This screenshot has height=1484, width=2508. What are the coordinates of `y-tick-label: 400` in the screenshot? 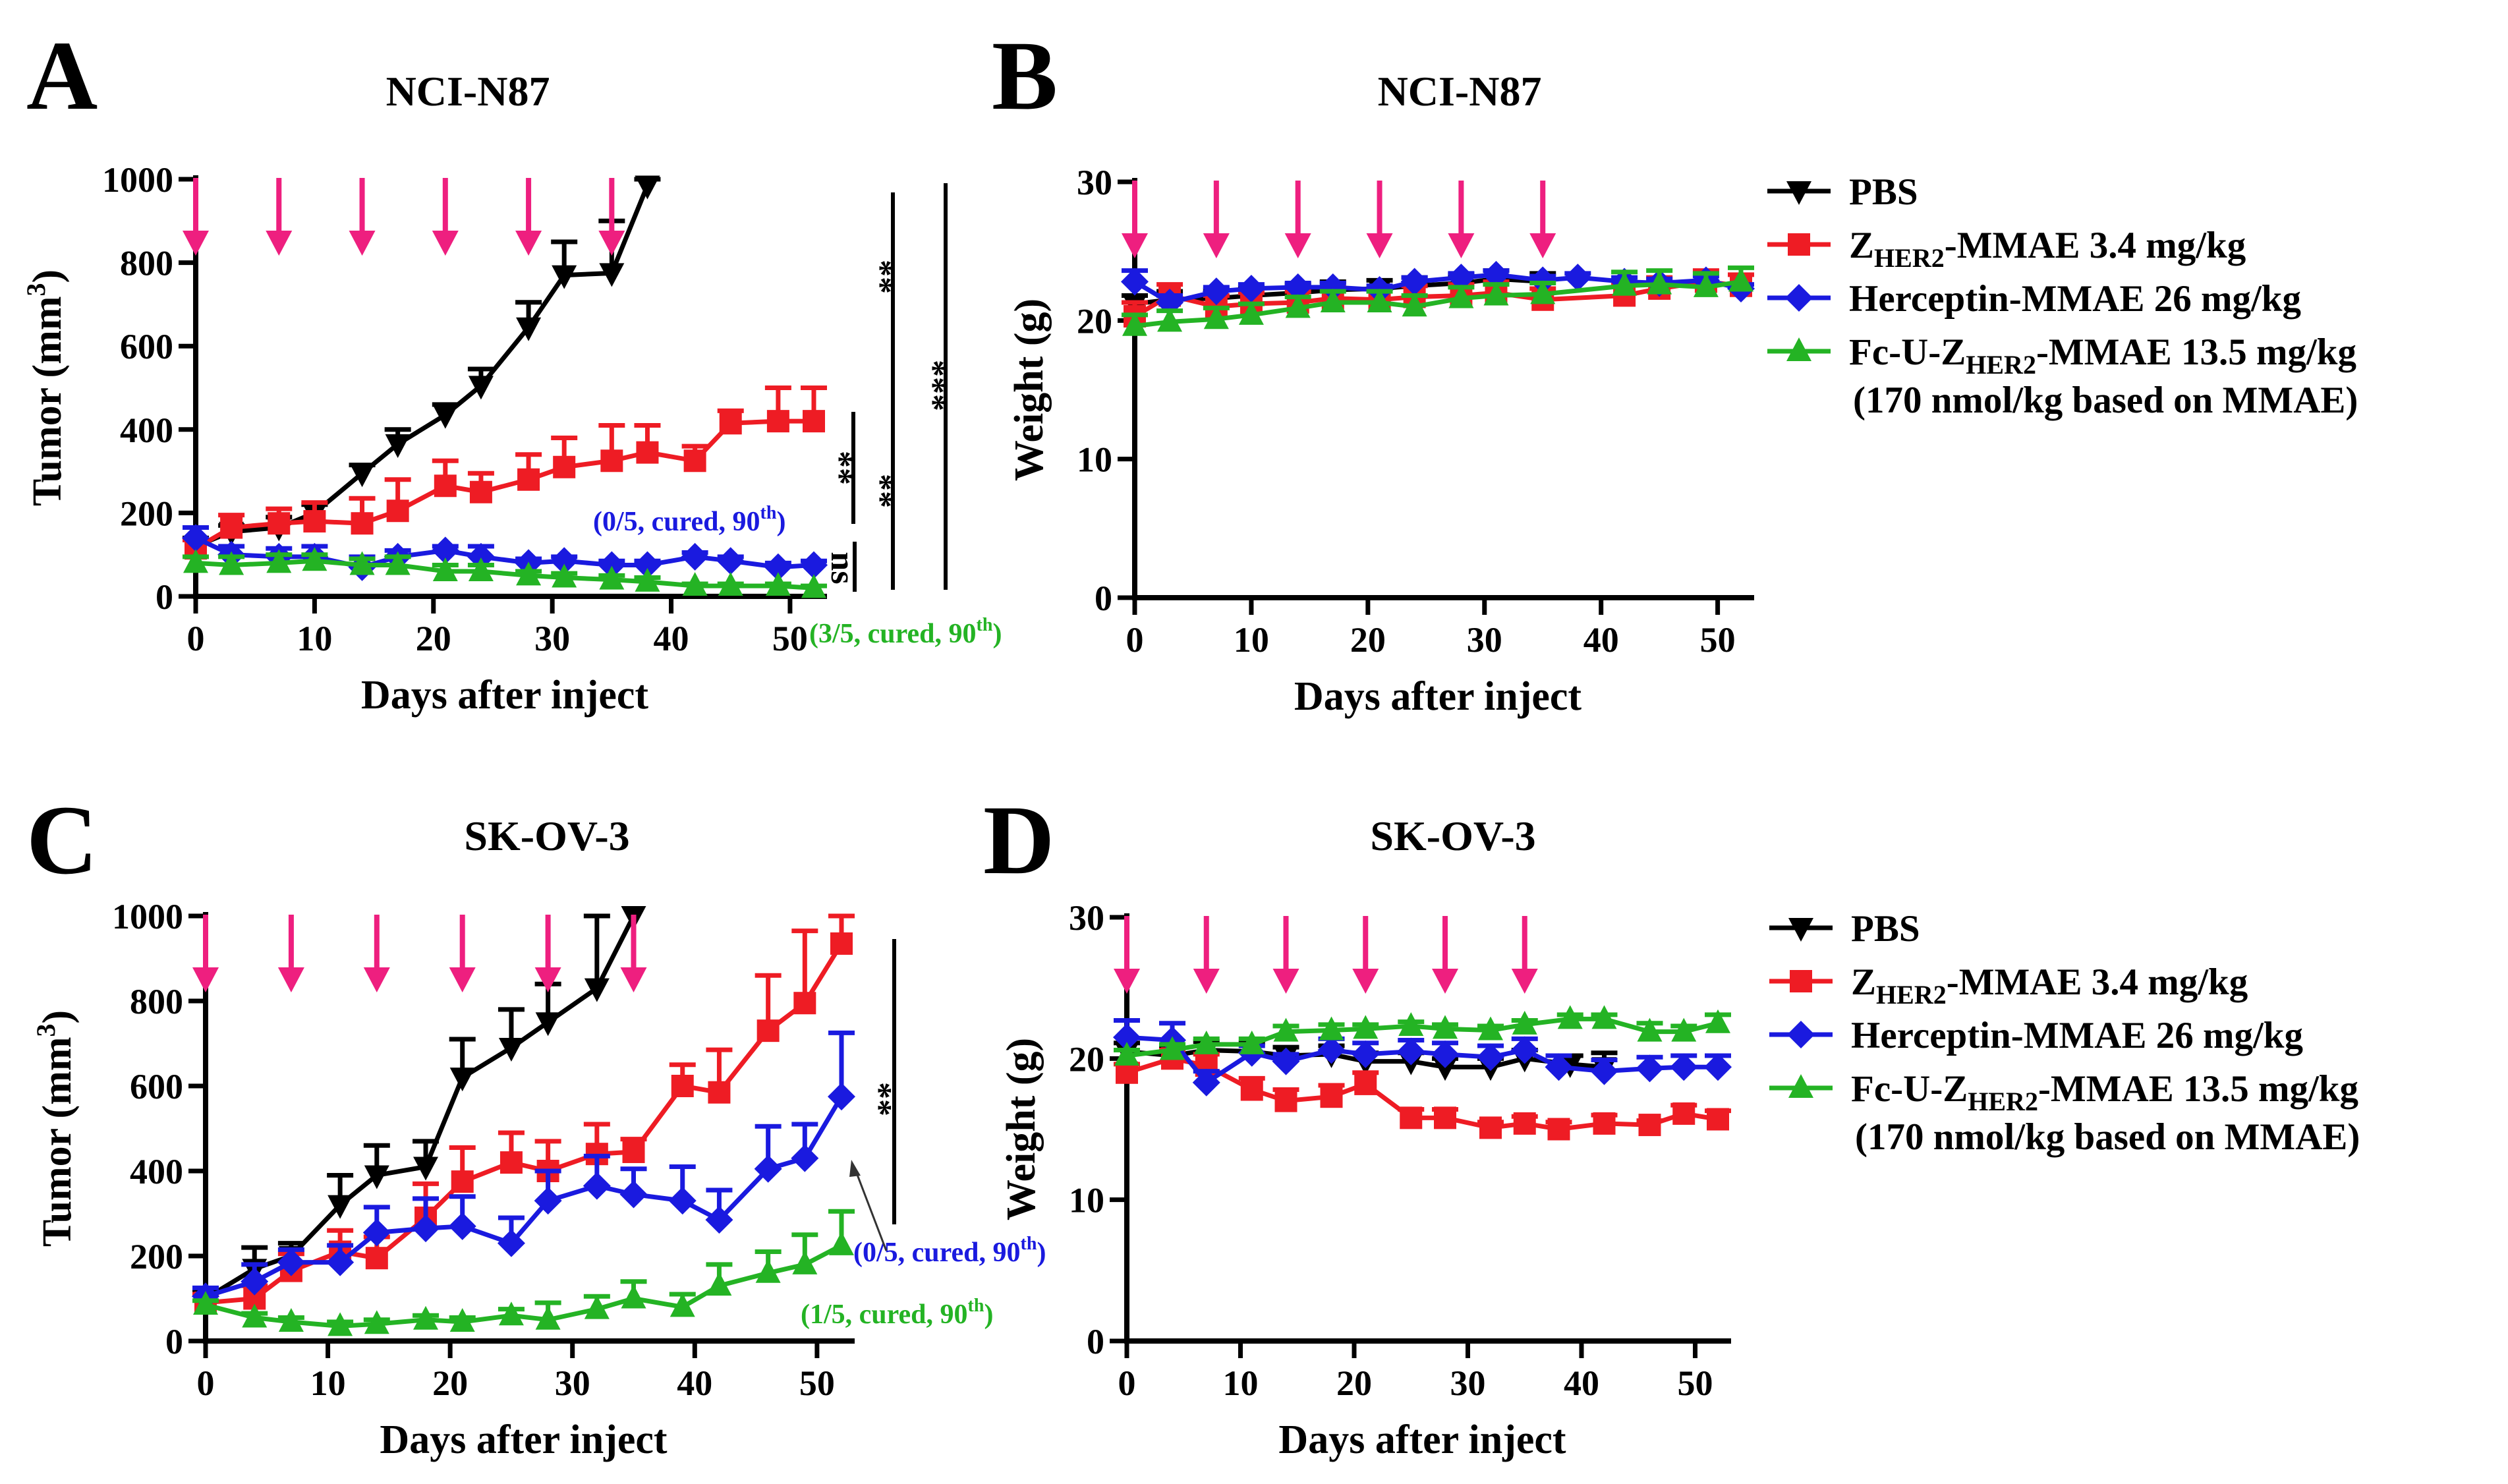 It's located at (146, 430).